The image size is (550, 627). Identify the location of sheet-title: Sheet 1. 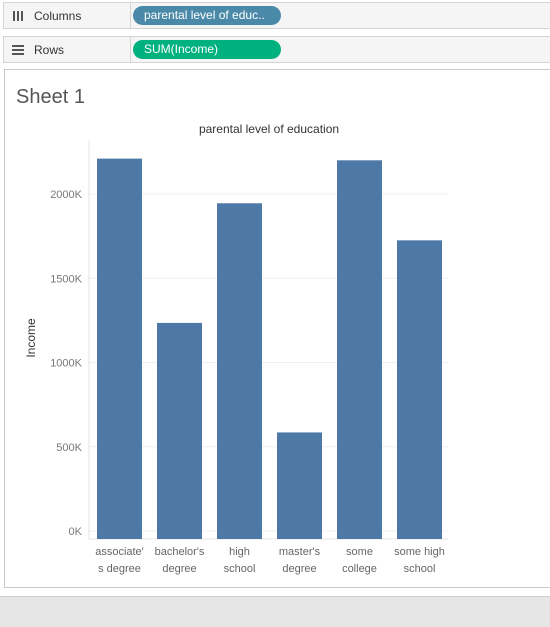
(50, 97).